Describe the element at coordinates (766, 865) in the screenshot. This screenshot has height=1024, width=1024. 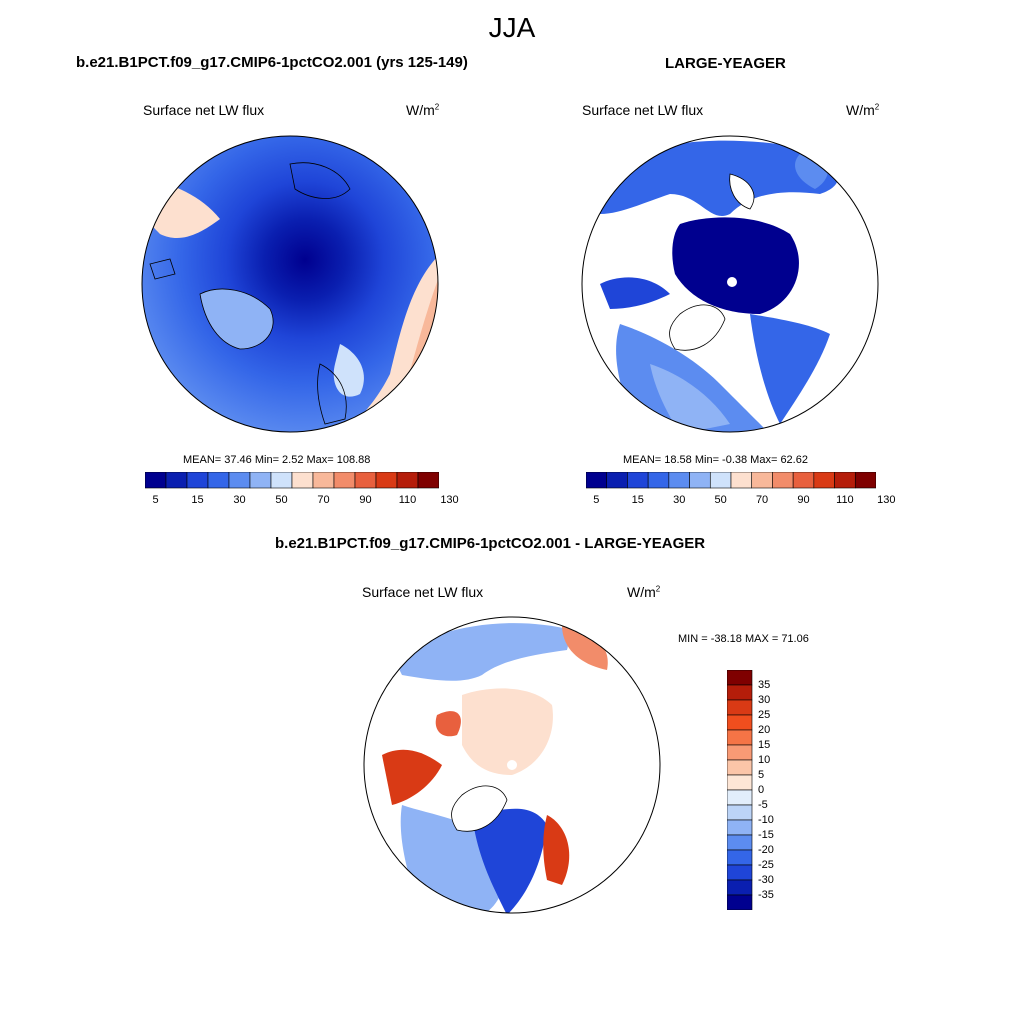
I see `colorbar-label: -25` at that location.